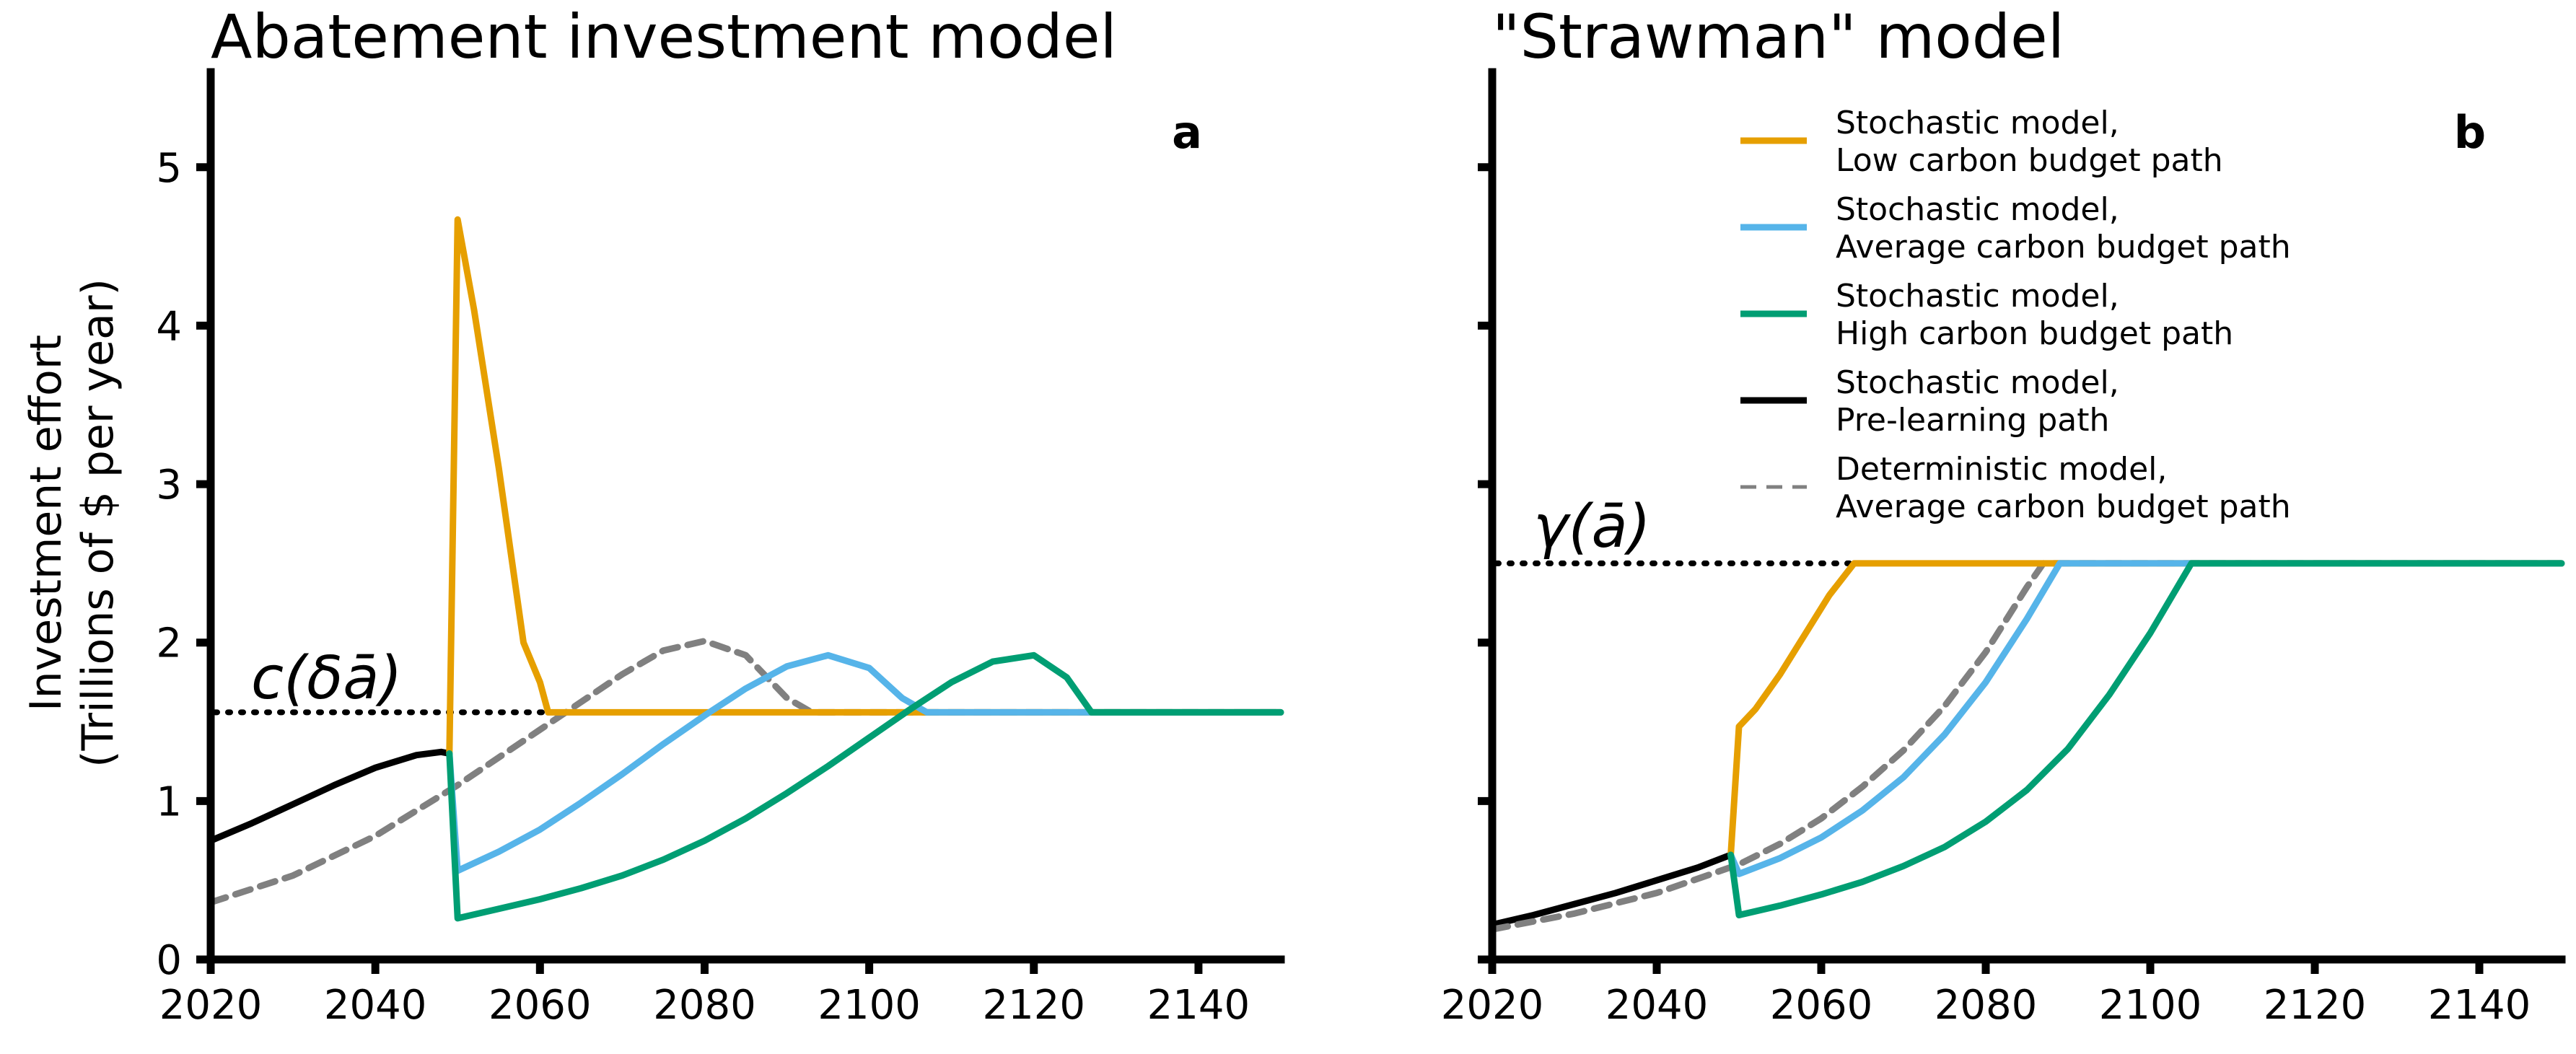 Image resolution: width=2576 pixels, height=1054 pixels. I want to click on legend-label-deterministic: Deterministic model,, so click(2002, 469).